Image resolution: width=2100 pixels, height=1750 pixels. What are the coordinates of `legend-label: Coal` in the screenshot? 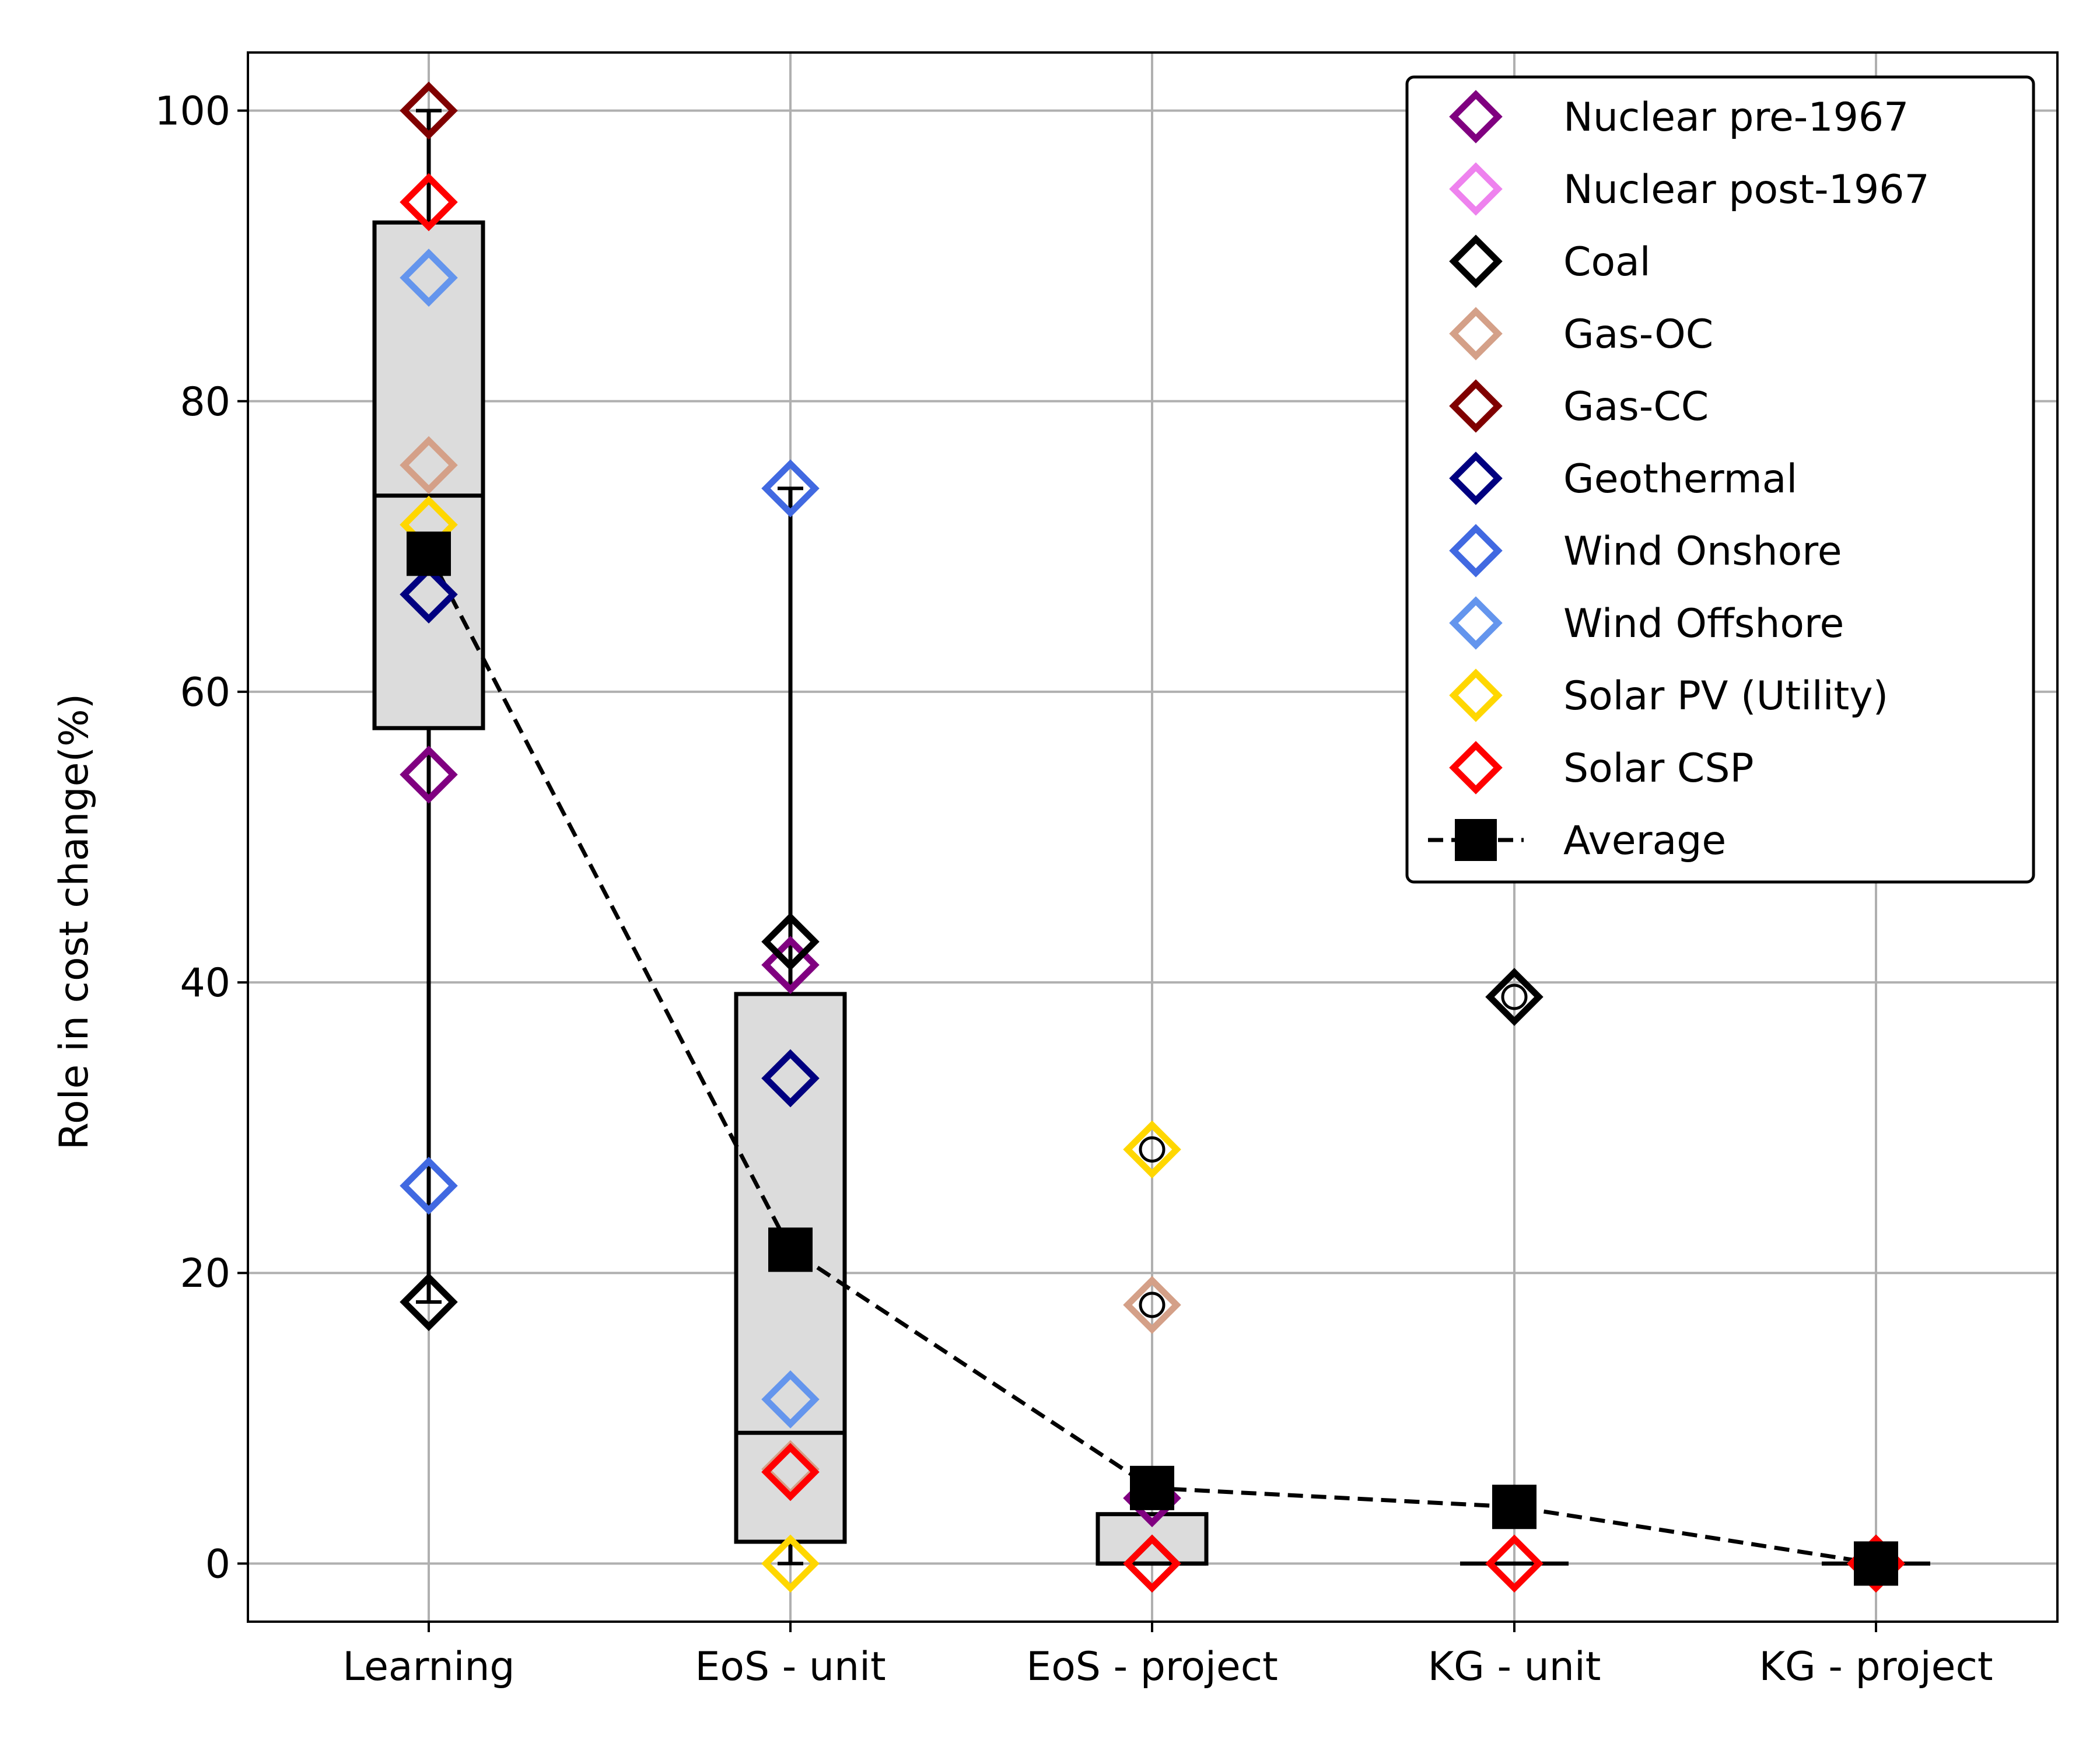 It's located at (1607, 262).